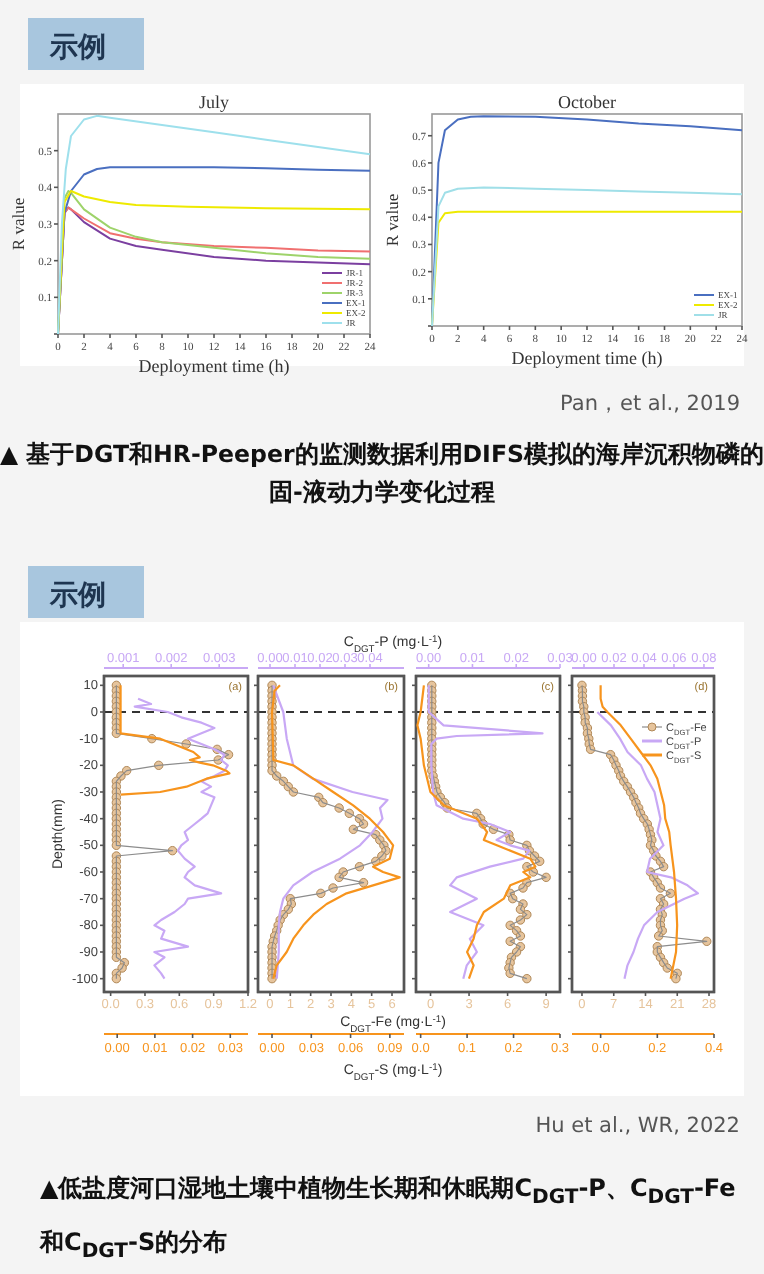 The height and width of the screenshot is (1274, 764). Describe the element at coordinates (637, 1126) in the screenshot. I see `text: Hu et al., WR, 2022` at that location.